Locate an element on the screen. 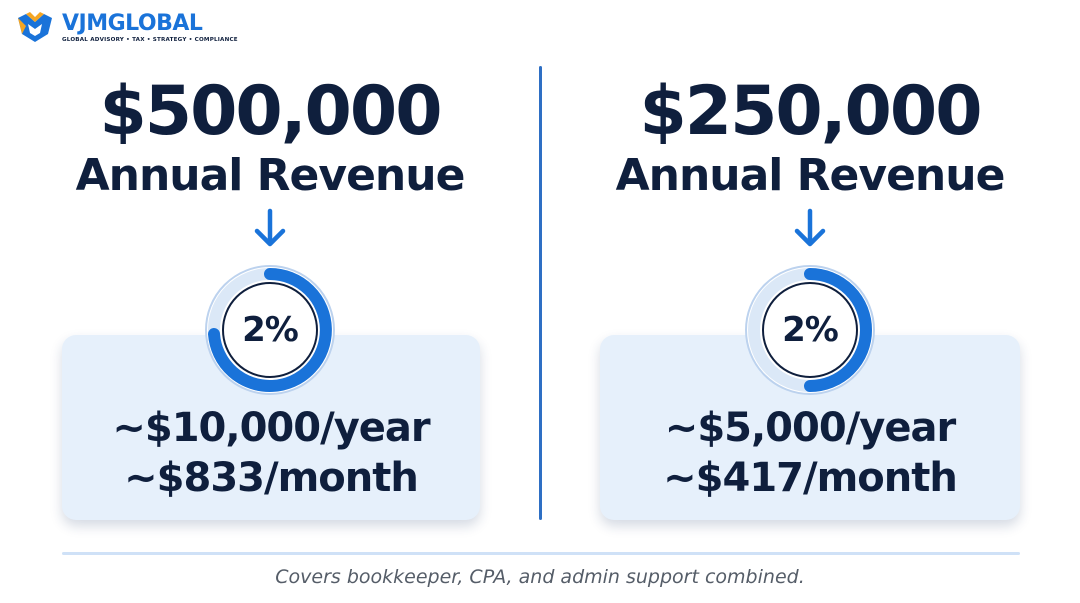  monthly-cost: ~$833/month is located at coordinates (271, 478).